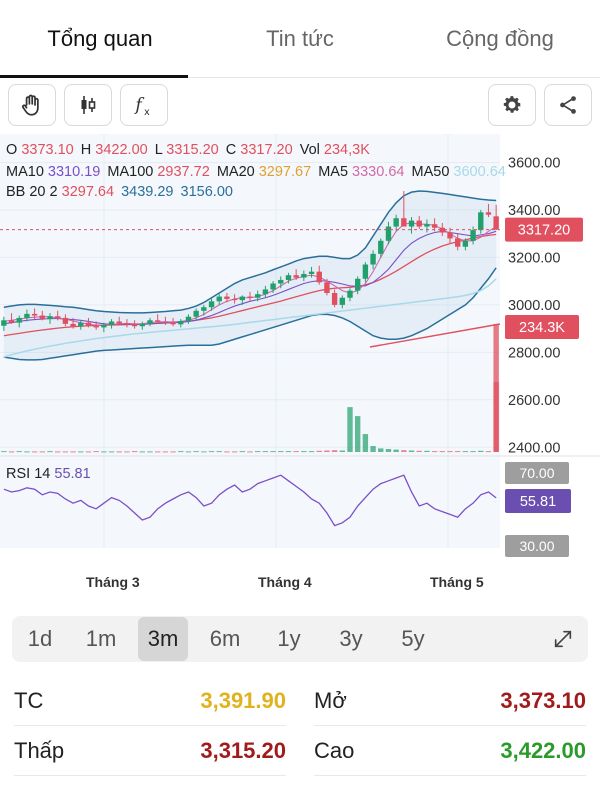 This screenshot has height=800, width=600. What do you see at coordinates (250, 318) in the screenshot?
I see `ma100-line` at bounding box center [250, 318].